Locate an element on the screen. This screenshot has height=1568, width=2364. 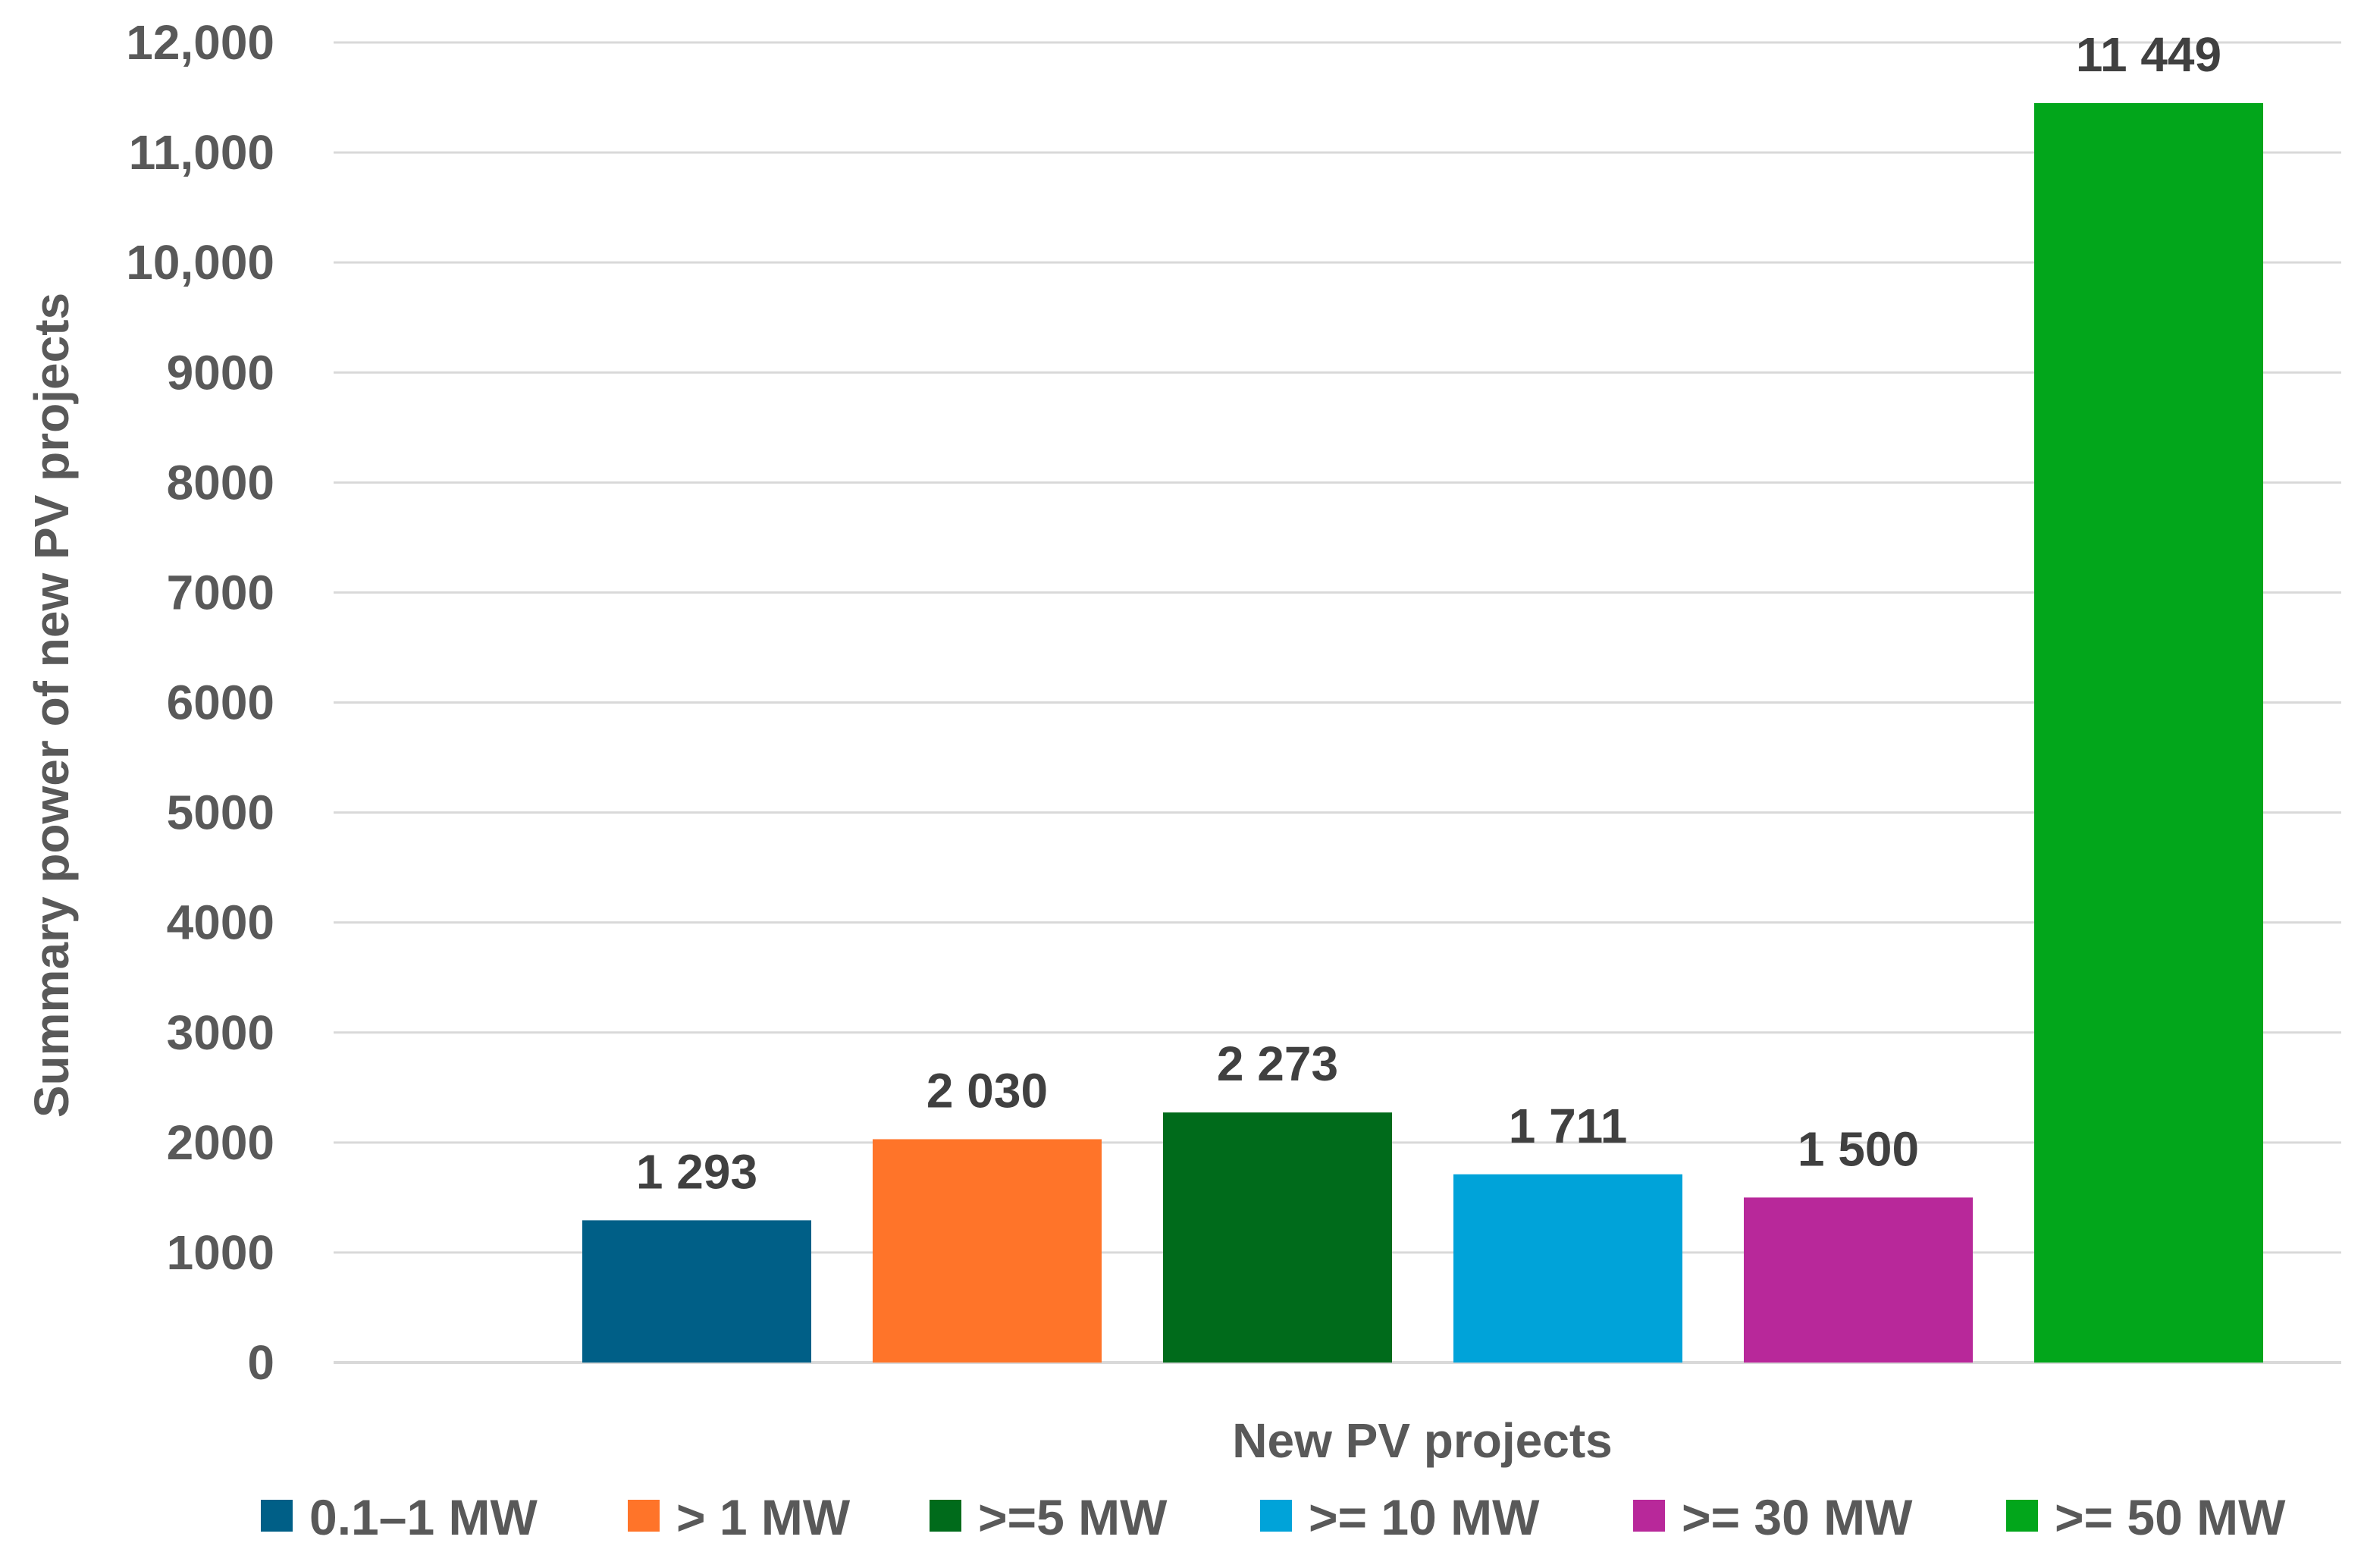
y-tick-label: 3000 is located at coordinates (220, 1033).